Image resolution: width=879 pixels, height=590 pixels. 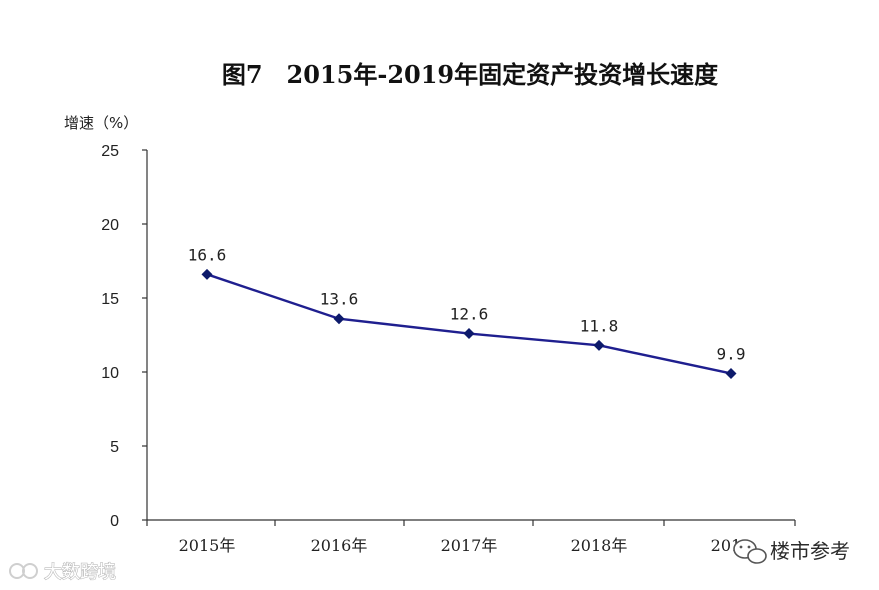 I want to click on kaochi-logo-icon, so click(x=23, y=571).